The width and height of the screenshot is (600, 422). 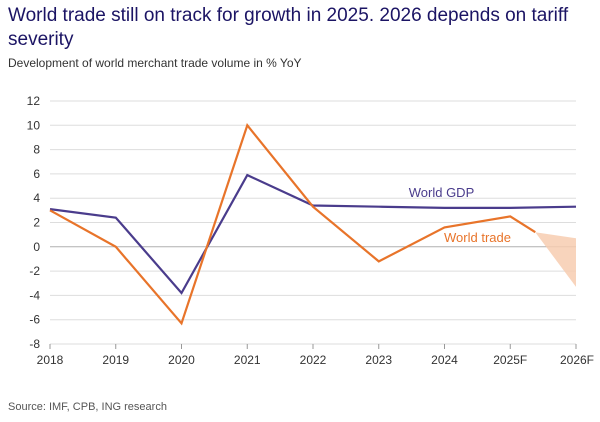 I want to click on y-tick-label: -4, so click(x=34, y=295).